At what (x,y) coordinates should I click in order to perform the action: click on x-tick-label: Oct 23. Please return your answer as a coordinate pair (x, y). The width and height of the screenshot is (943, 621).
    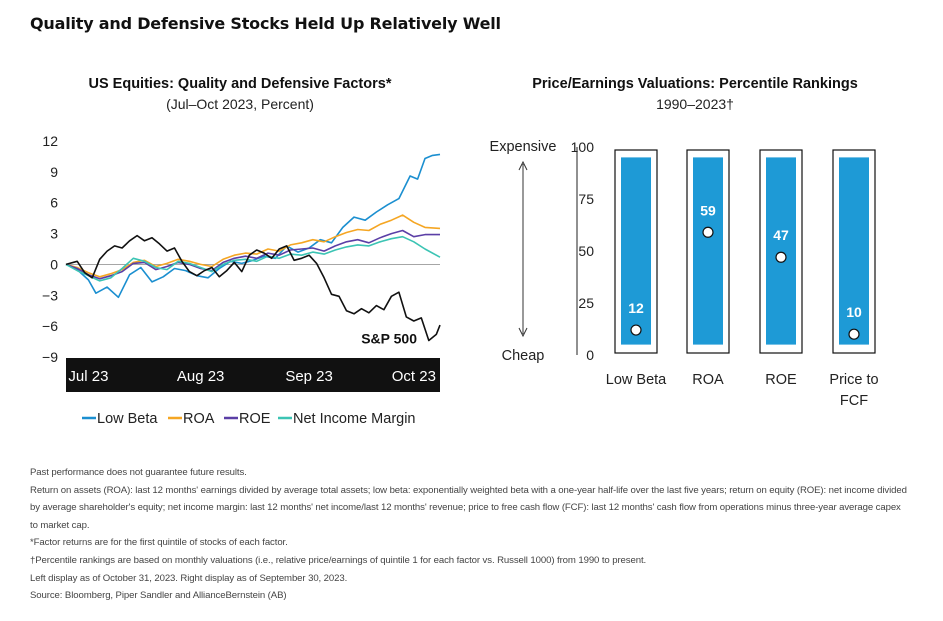
    Looking at the image, I should click on (414, 376).